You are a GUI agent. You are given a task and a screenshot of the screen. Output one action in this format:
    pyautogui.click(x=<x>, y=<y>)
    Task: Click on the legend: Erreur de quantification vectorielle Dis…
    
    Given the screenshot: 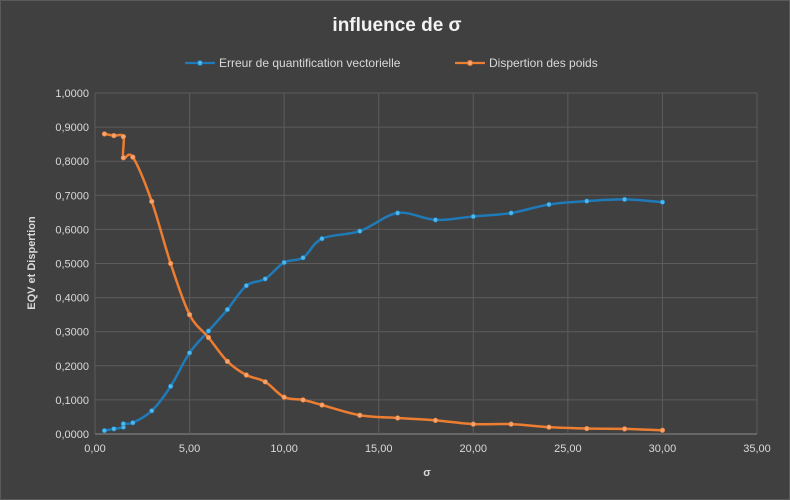 What is the action you would take?
    pyautogui.click(x=391, y=63)
    